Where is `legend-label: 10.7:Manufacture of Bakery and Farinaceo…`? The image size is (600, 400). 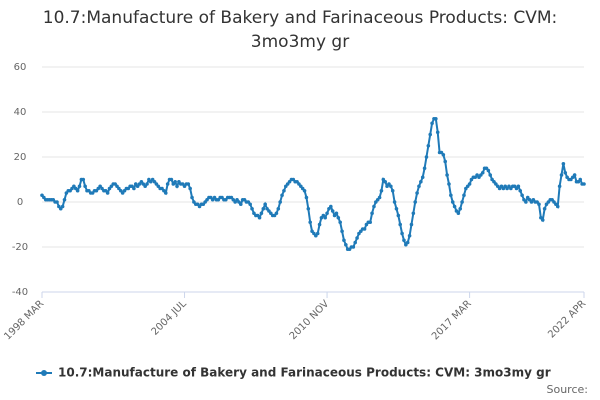 legend-label: 10.7:Manufacture of Bakery and Farinaceo… is located at coordinates (304, 373).